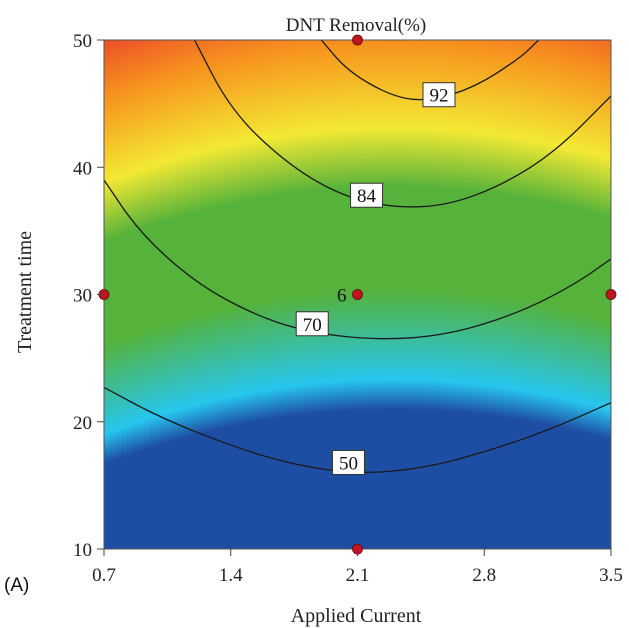 The height and width of the screenshot is (628, 629). Describe the element at coordinates (356, 616) in the screenshot. I see `x-axis-title: Applied Current` at that location.